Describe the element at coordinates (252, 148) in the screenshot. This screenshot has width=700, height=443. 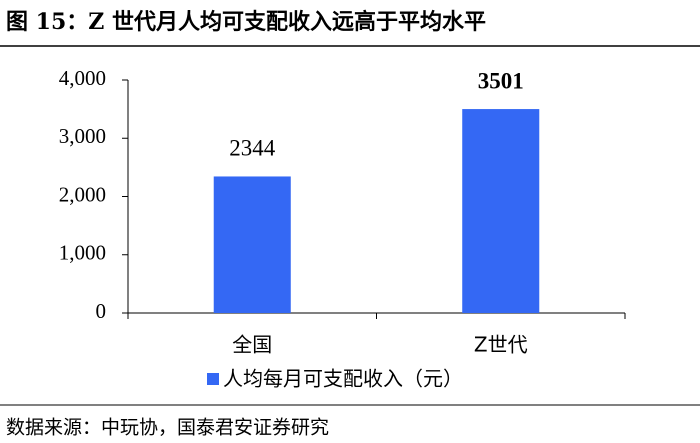
I see `value-label: 2344` at that location.